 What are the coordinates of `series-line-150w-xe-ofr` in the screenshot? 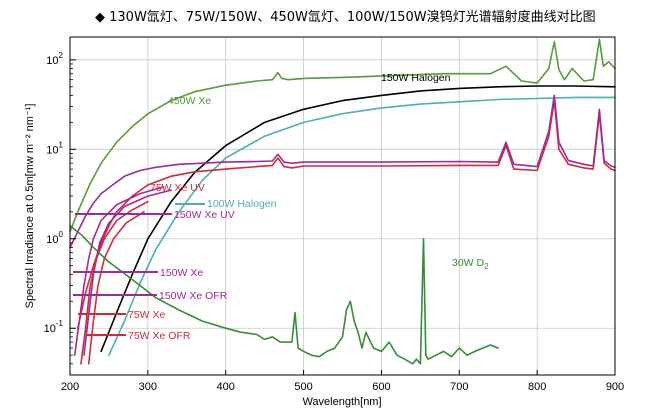 It's located at (127, 273).